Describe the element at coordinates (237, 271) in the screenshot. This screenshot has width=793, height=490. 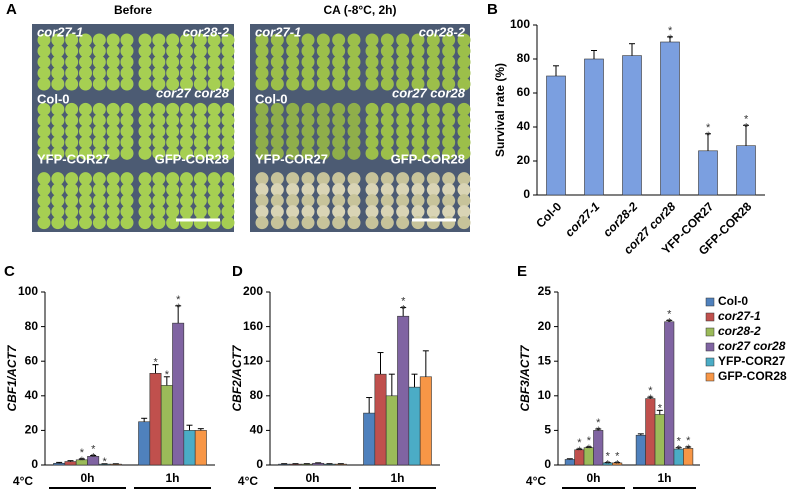
I see `panel-letter: D` at that location.